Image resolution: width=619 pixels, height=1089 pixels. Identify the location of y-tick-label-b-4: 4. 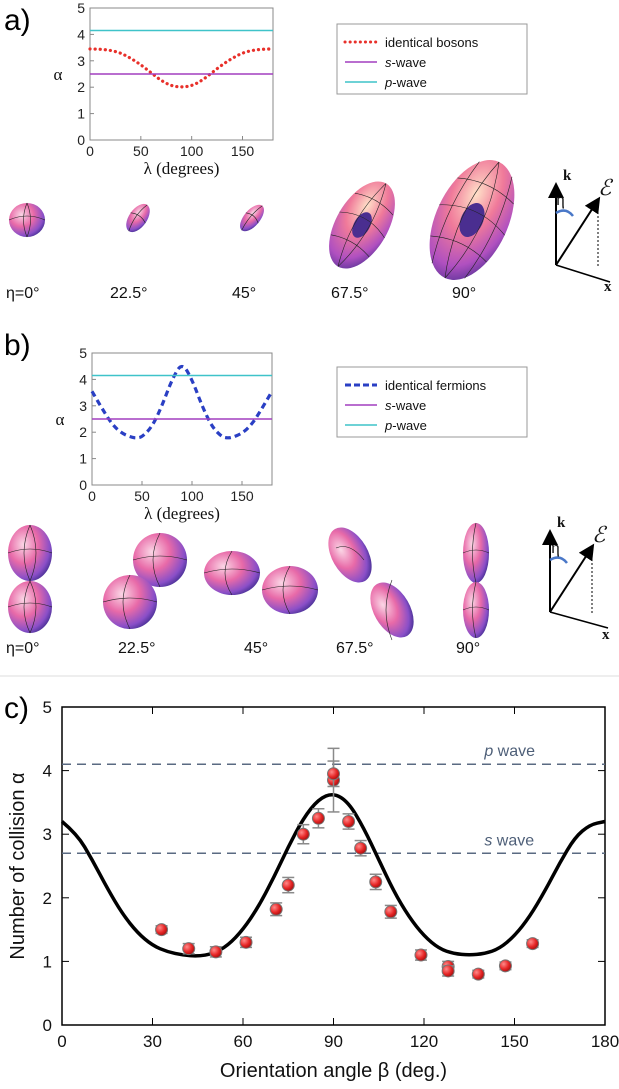
(83, 379).